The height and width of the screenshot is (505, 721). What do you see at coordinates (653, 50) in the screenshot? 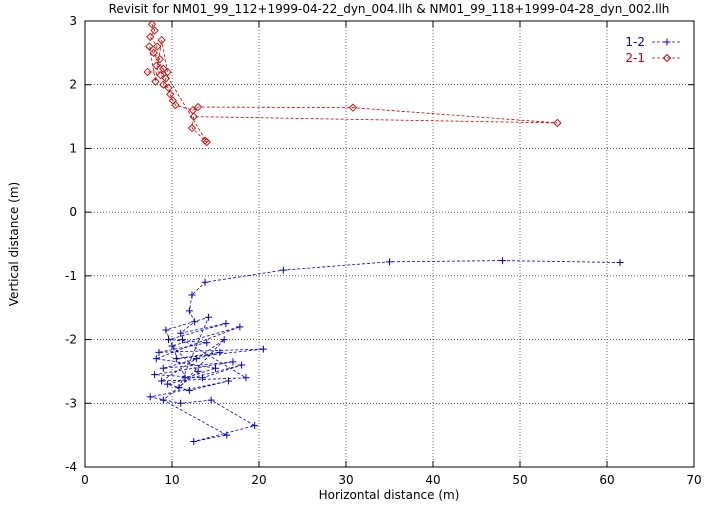
I see `legend: 1-22-1` at bounding box center [653, 50].